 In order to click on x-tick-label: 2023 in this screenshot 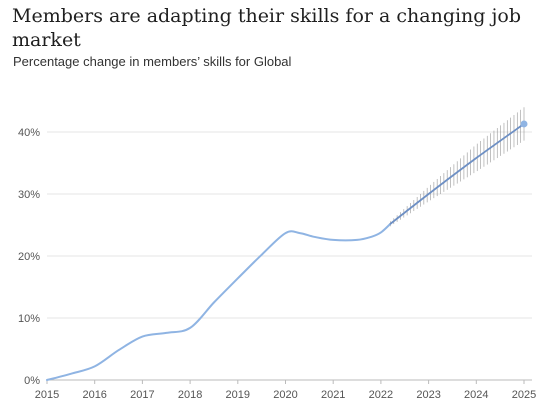, I will do `click(428, 395)`.